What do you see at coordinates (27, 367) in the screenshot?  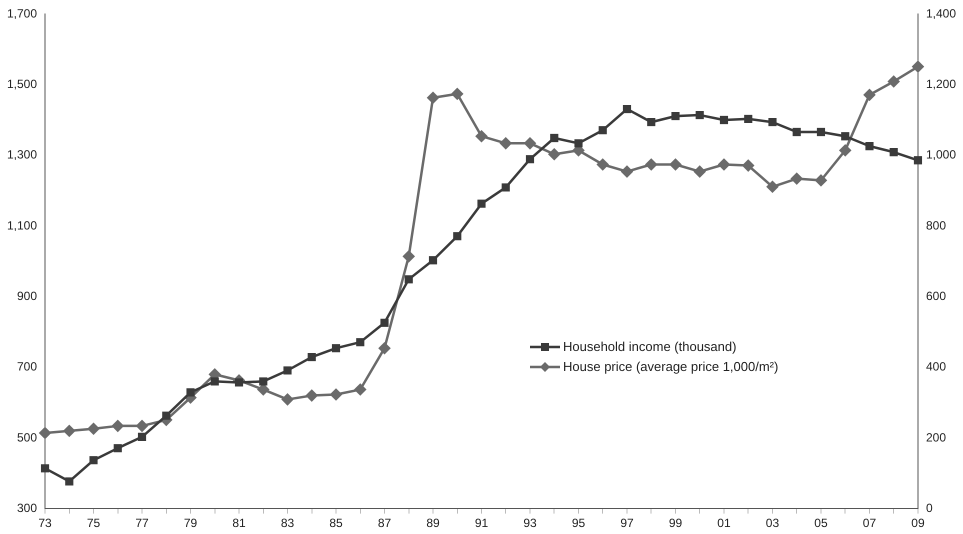 I see `y-tick-label: 700` at bounding box center [27, 367].